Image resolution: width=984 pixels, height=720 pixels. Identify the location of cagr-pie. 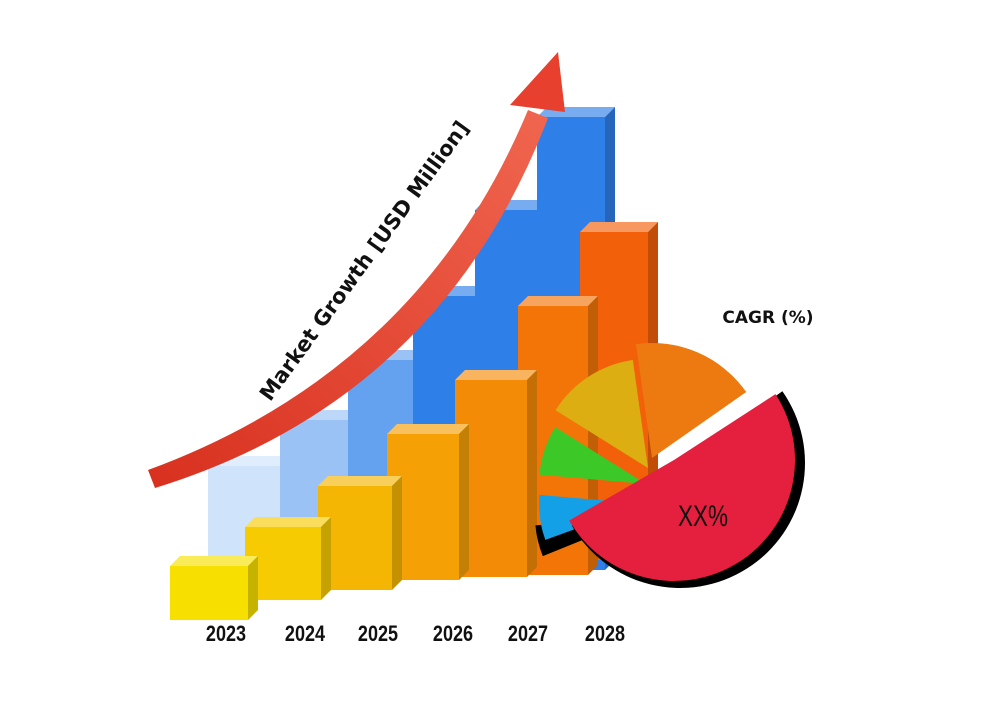
(670, 466).